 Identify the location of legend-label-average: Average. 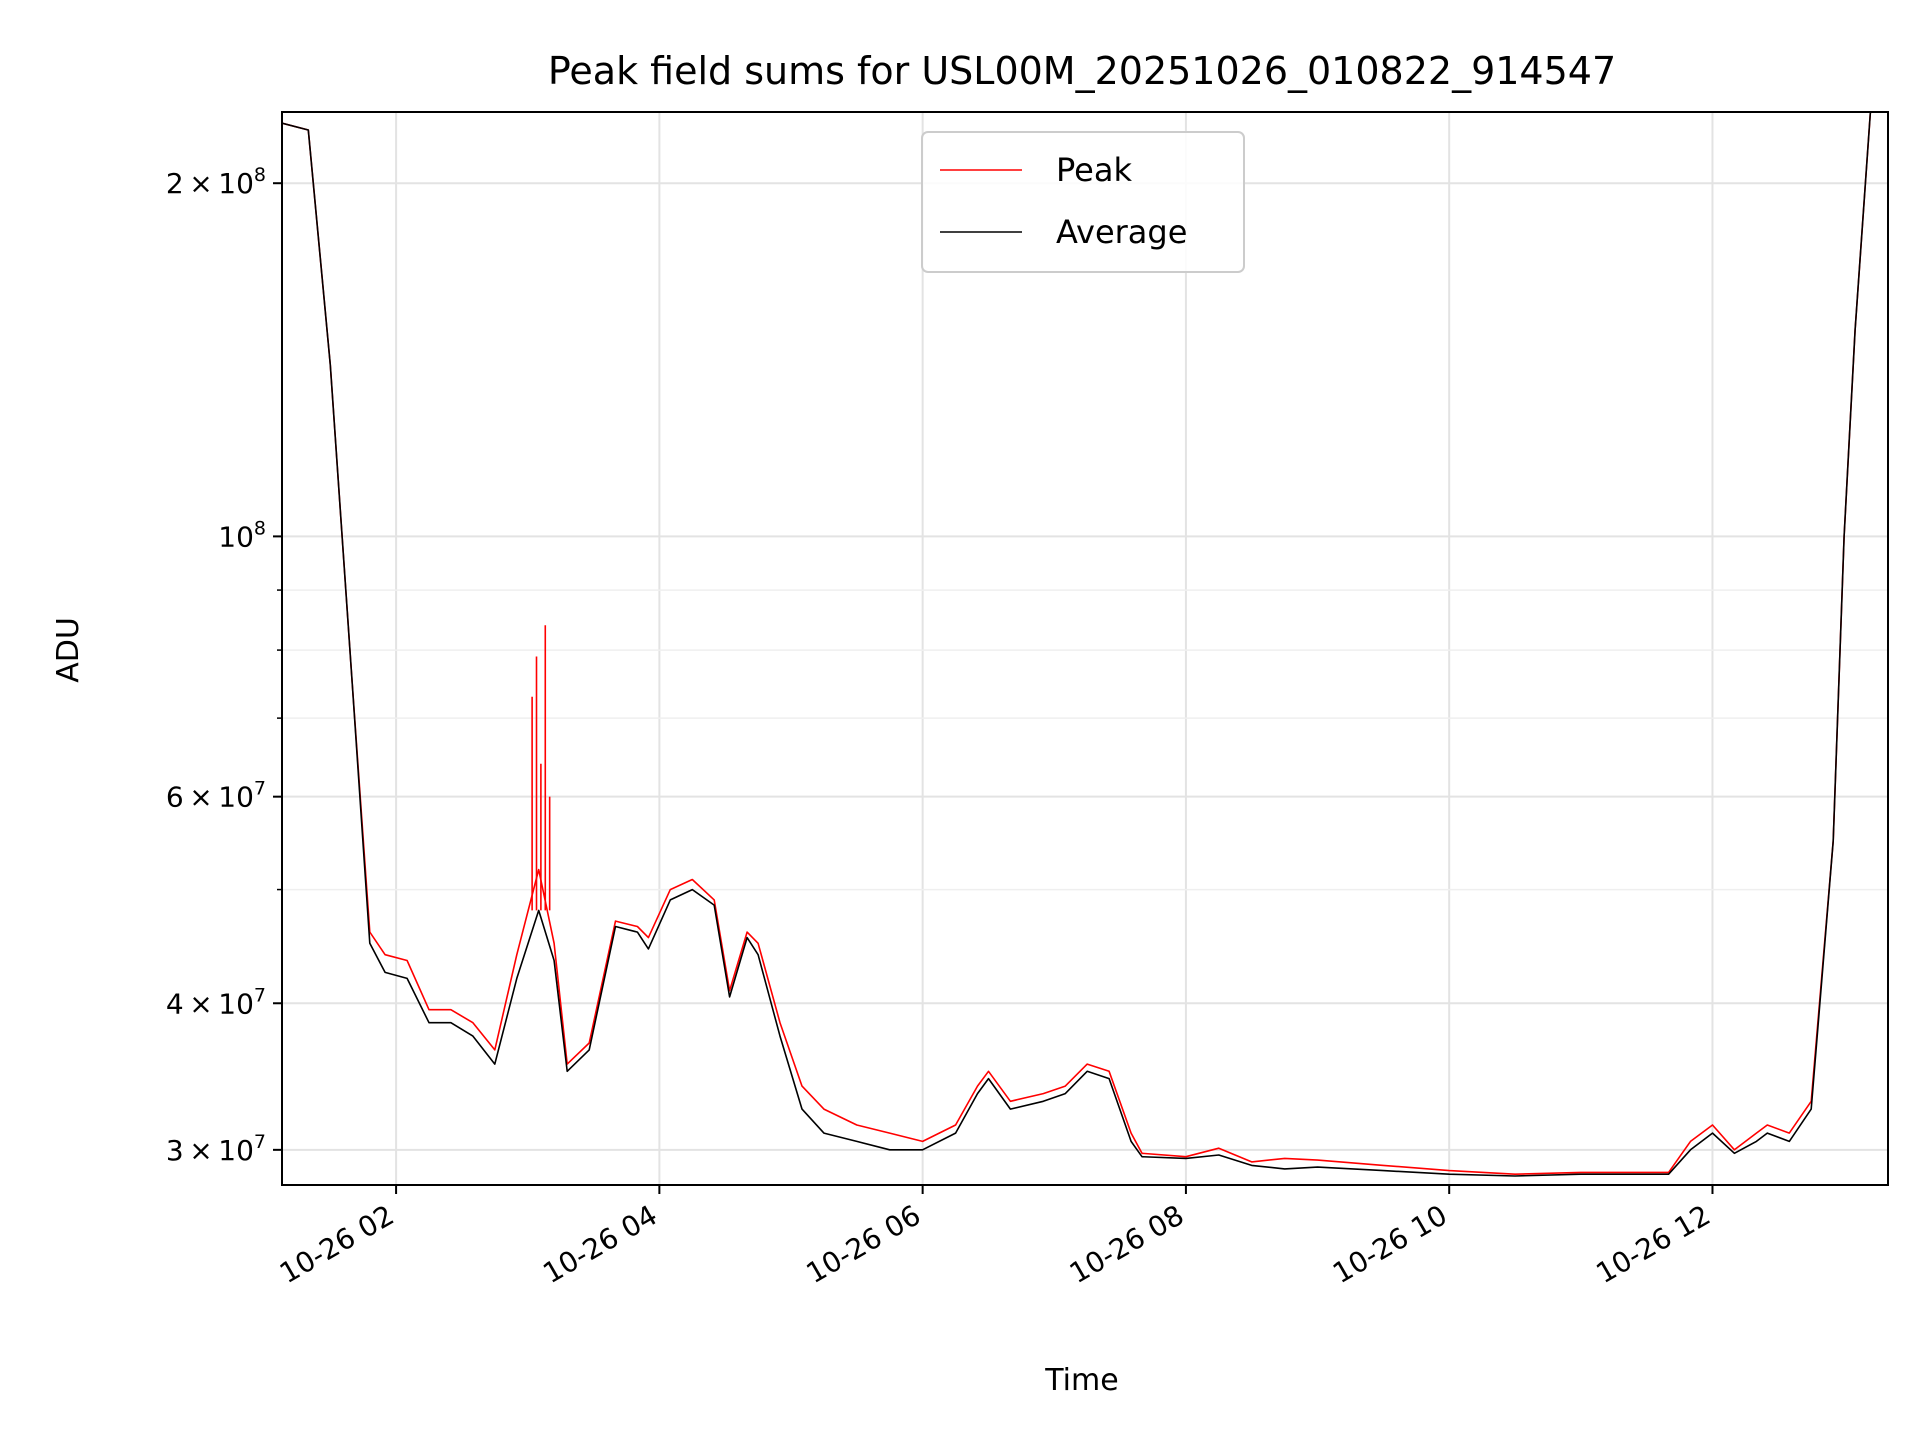
(1121, 232).